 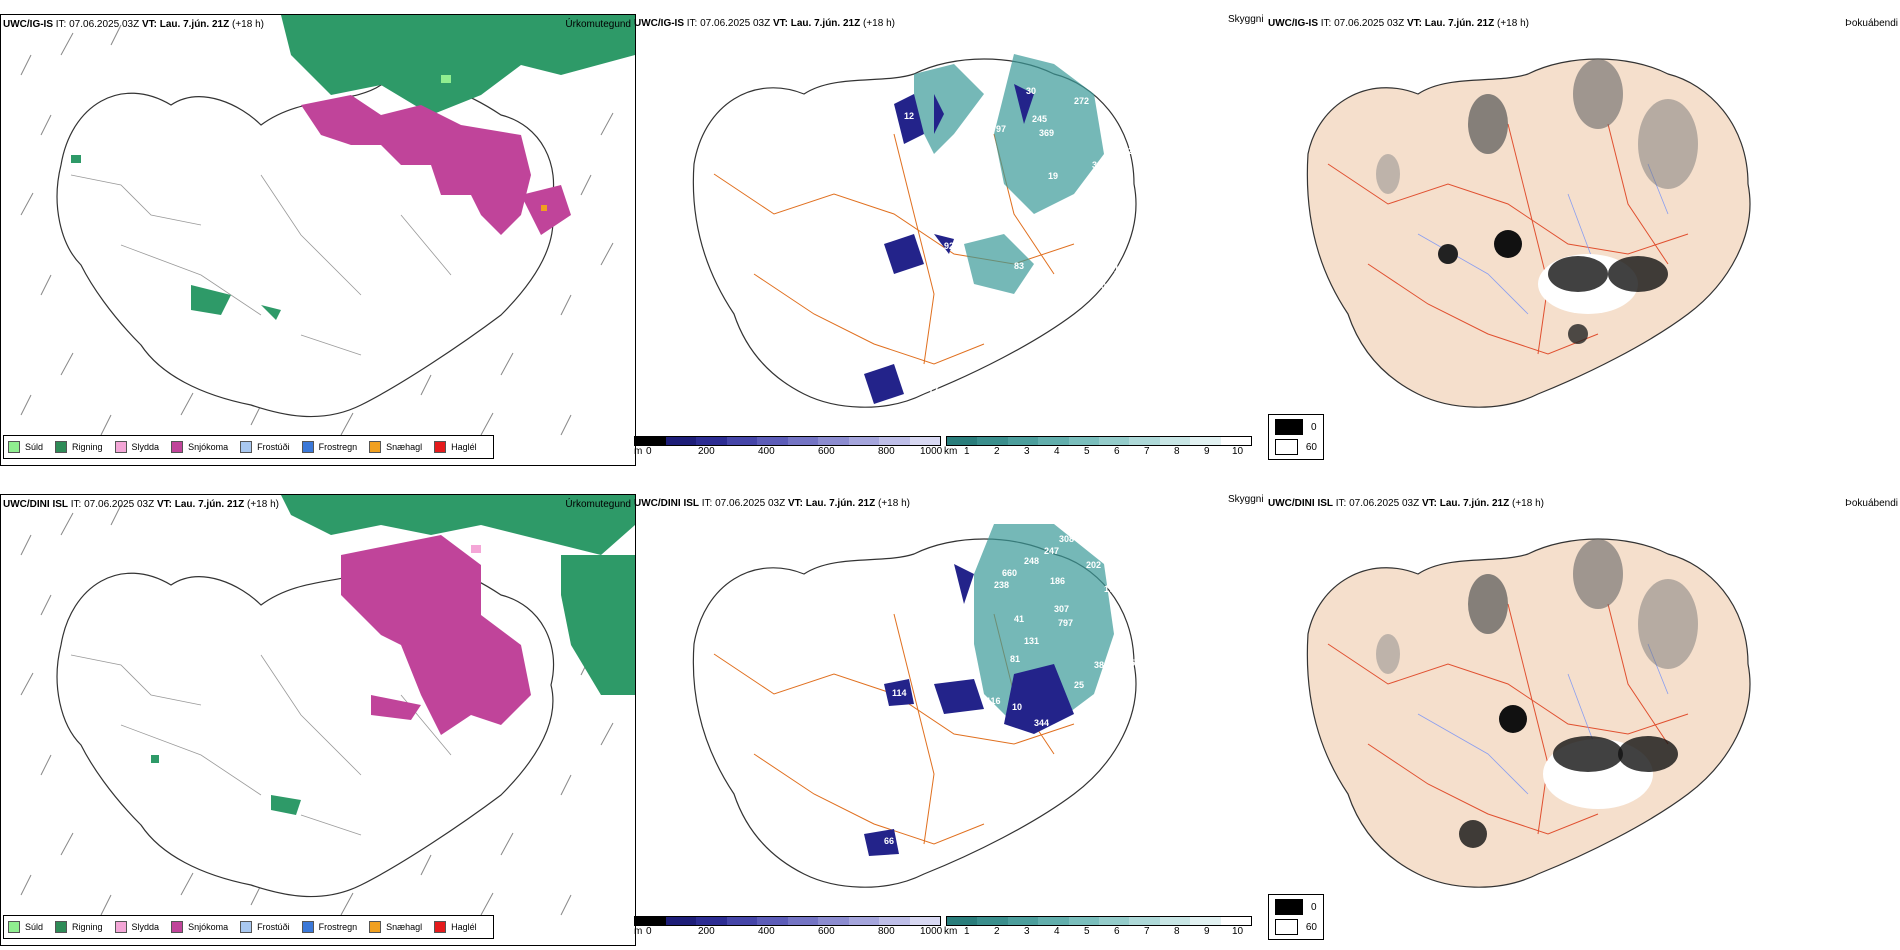 I want to click on legend-item: Slydda, so click(x=136, y=447).